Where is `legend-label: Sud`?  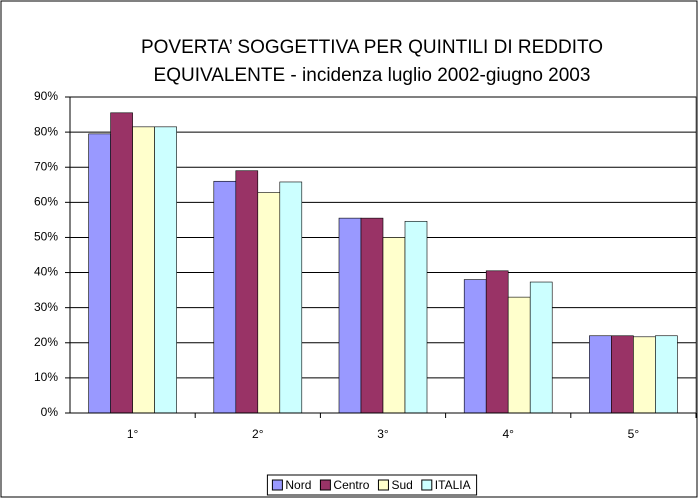 legend-label: Sud is located at coordinates (401, 485).